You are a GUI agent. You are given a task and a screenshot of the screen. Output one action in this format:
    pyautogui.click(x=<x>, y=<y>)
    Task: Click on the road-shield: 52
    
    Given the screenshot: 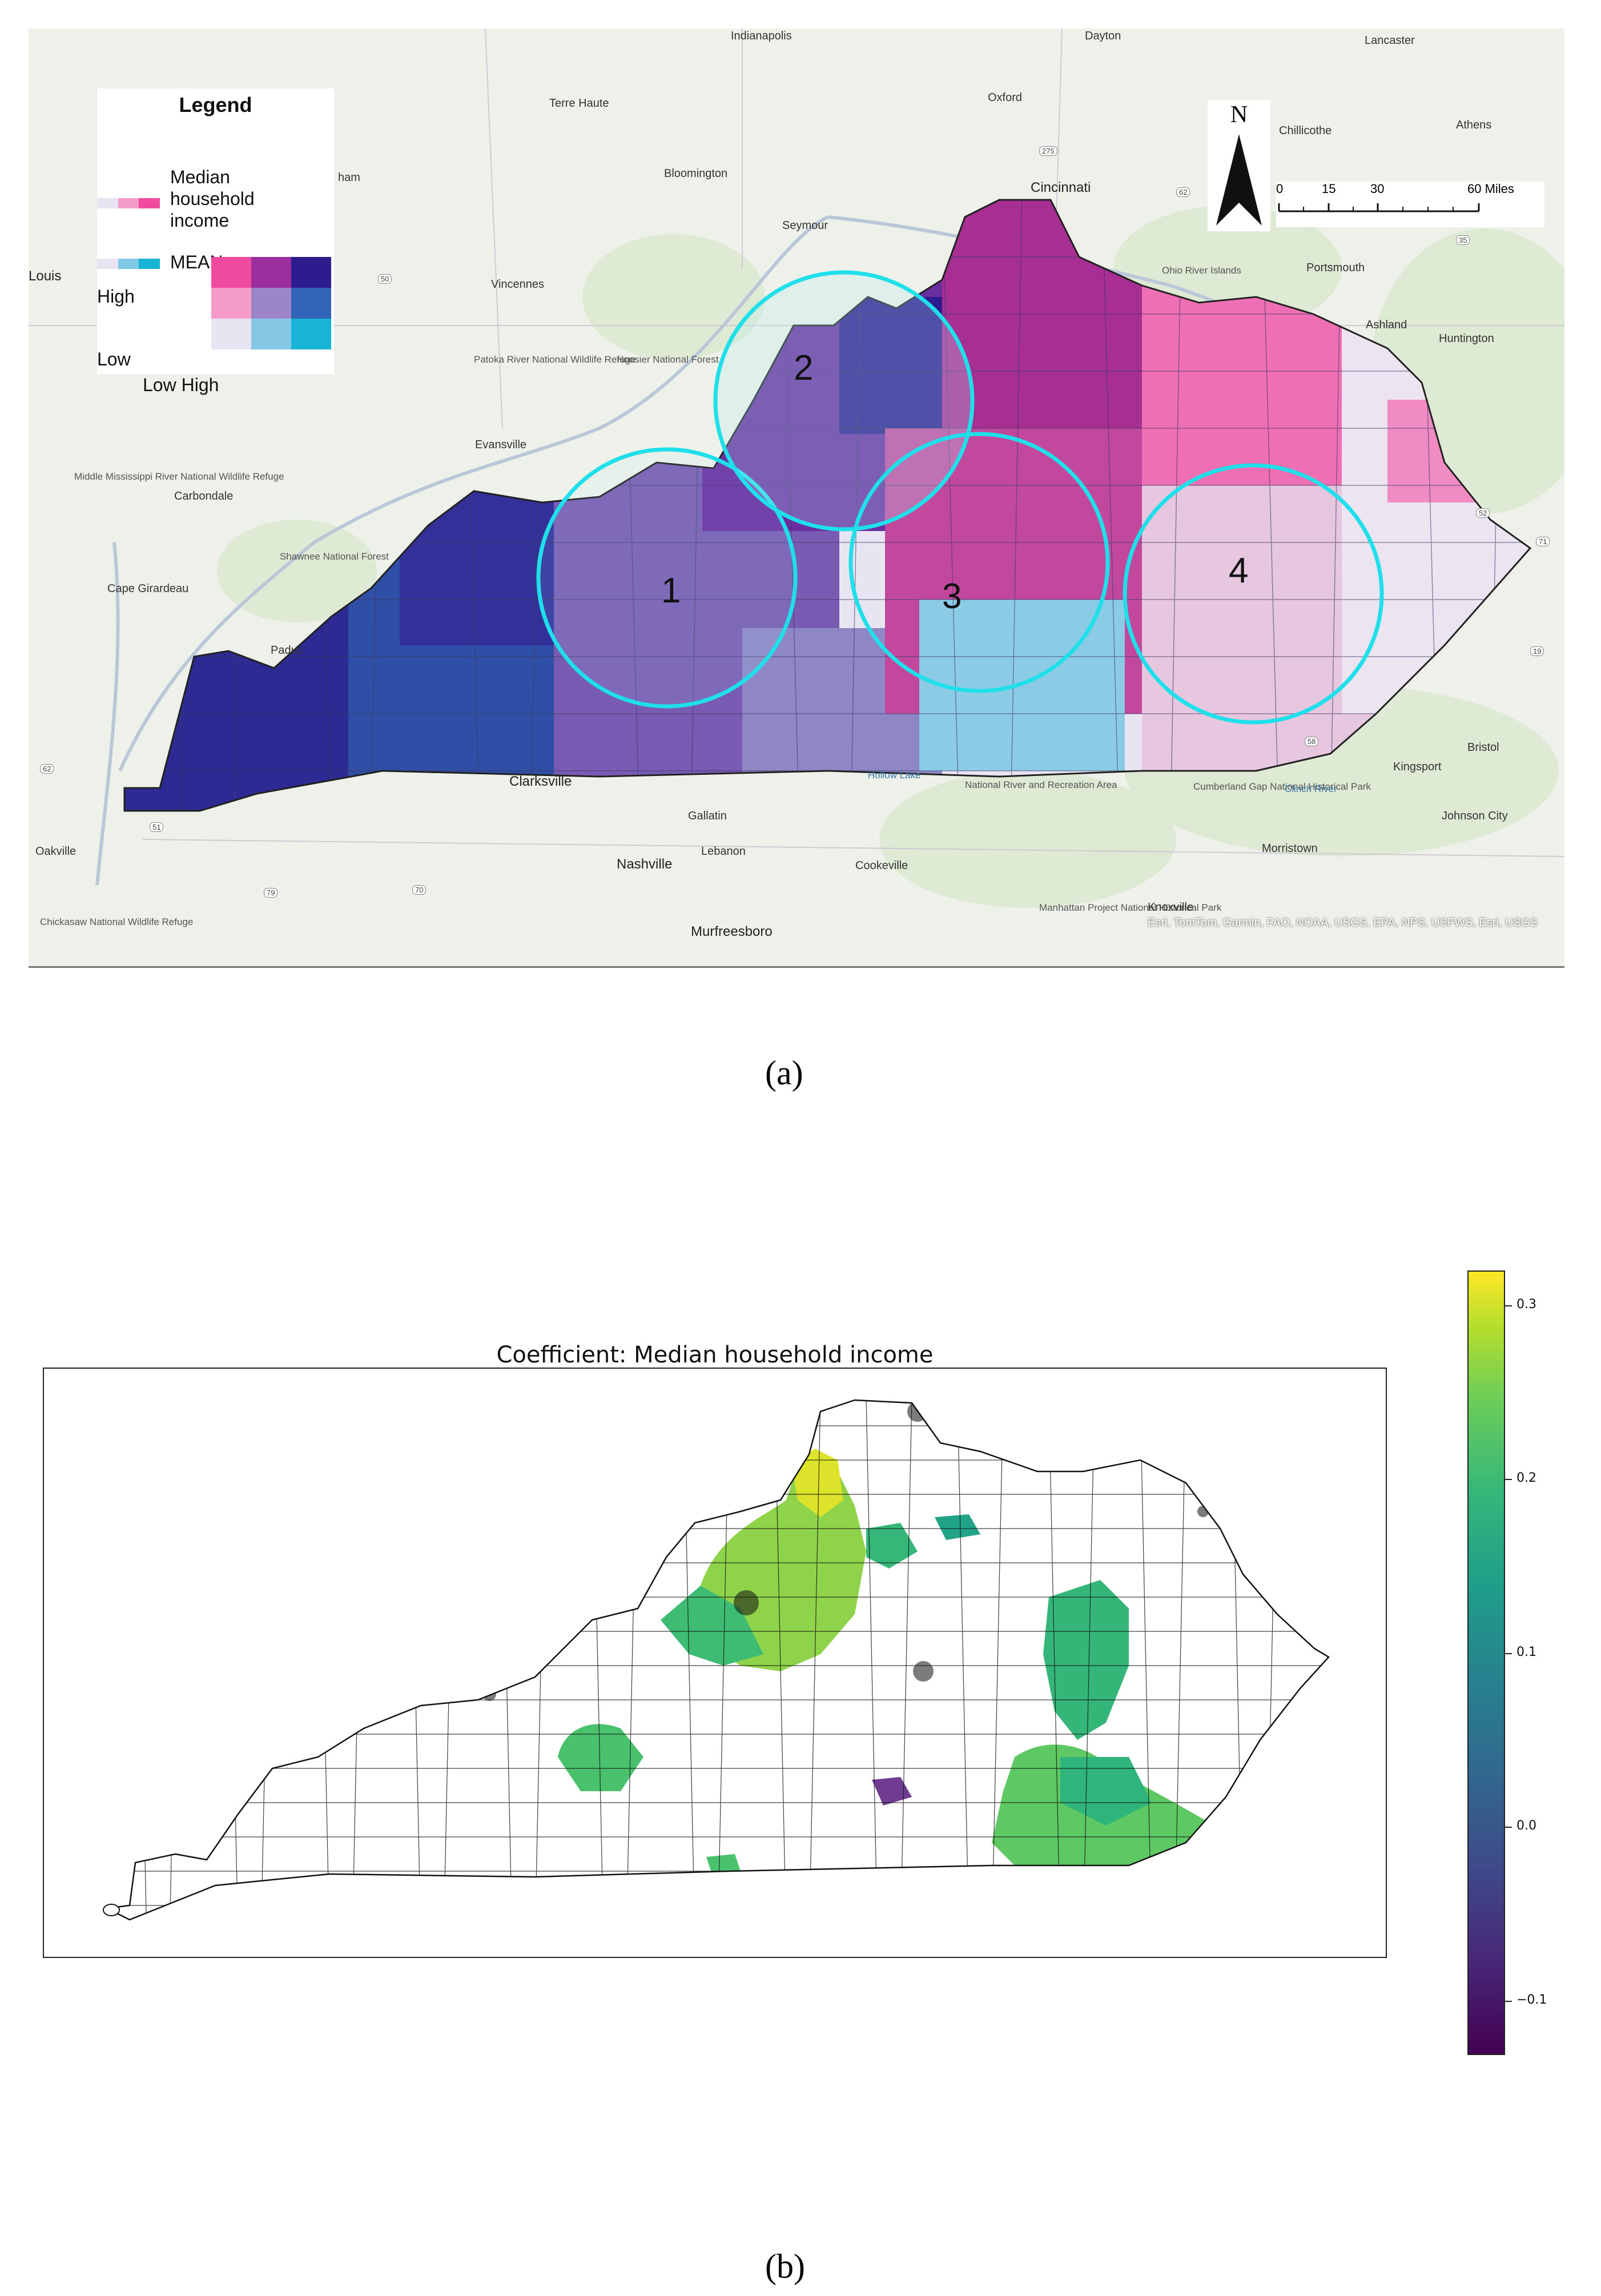 What is the action you would take?
    pyautogui.click(x=1483, y=513)
    